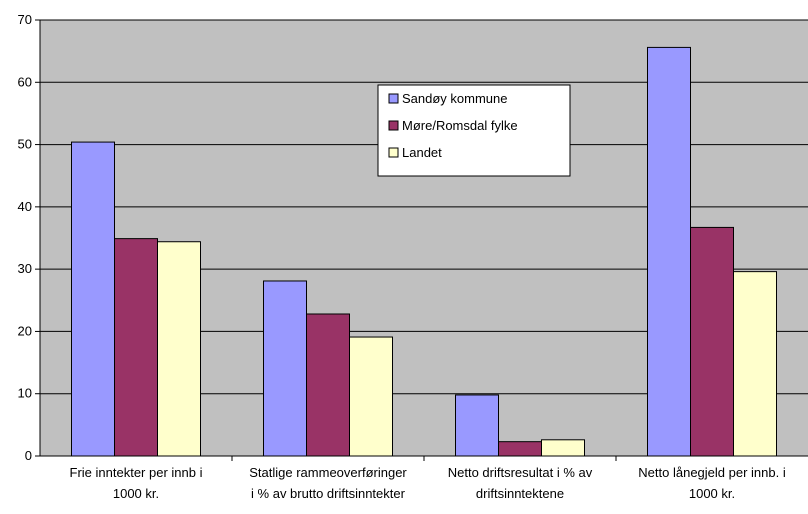 The image size is (808, 514). I want to click on legend-box, so click(474, 130).